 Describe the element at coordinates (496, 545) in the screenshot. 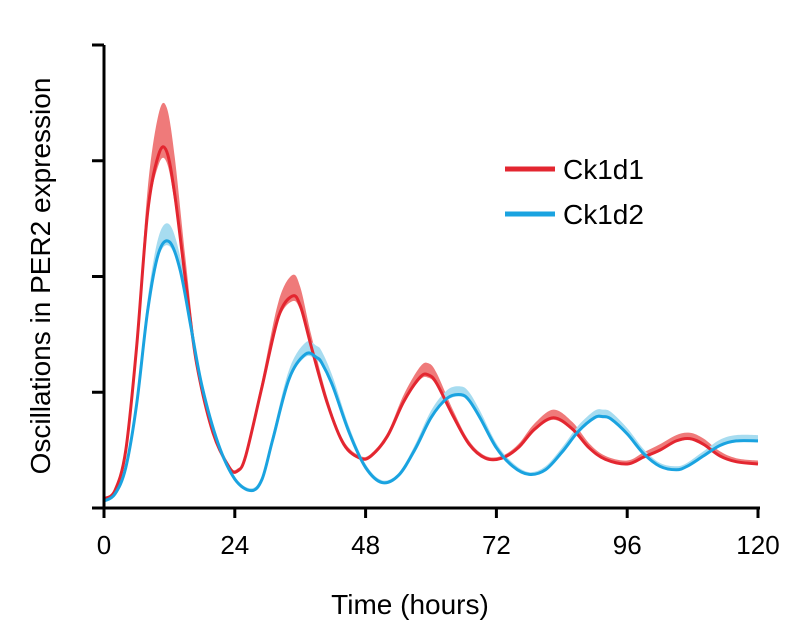

I see `x-tick-label: 72` at that location.